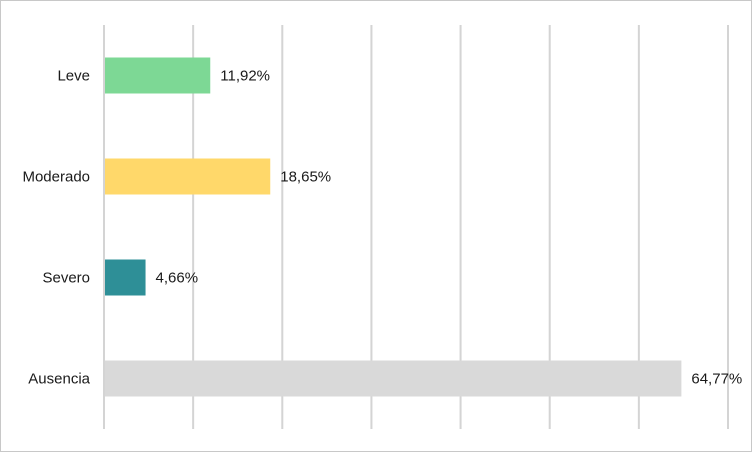 The image size is (752, 452). Describe the element at coordinates (245, 76) in the screenshot. I see `data-label-leve: 11,92%` at that location.